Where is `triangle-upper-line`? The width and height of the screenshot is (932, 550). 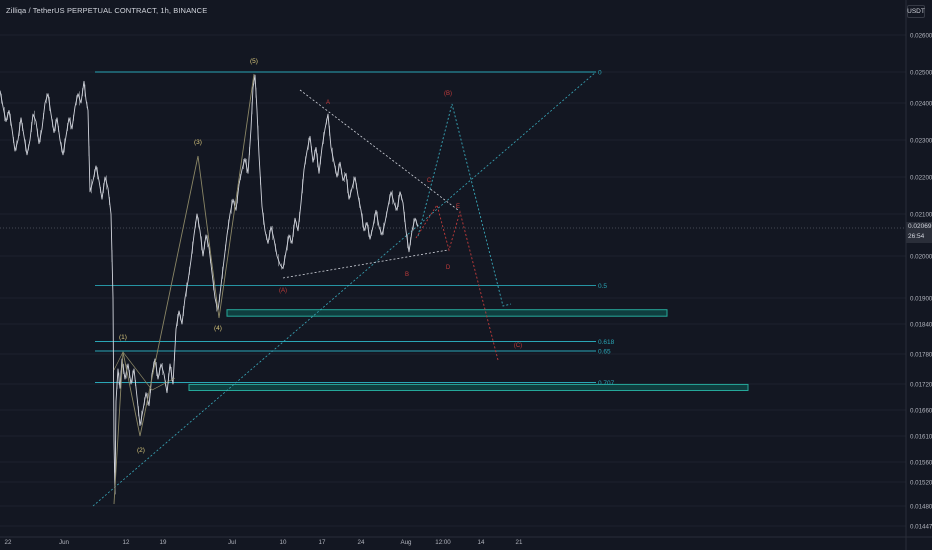 triangle-upper-line is located at coordinates (379, 150).